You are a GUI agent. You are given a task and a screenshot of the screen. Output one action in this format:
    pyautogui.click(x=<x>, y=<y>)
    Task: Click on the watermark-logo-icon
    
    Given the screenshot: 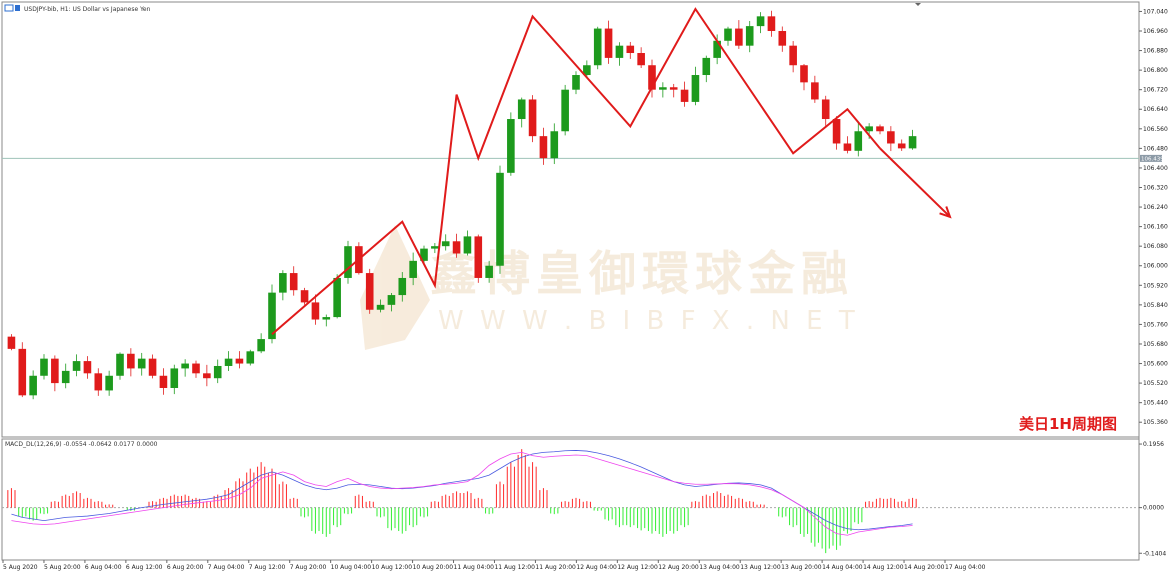 What is the action you would take?
    pyautogui.click(x=395, y=287)
    